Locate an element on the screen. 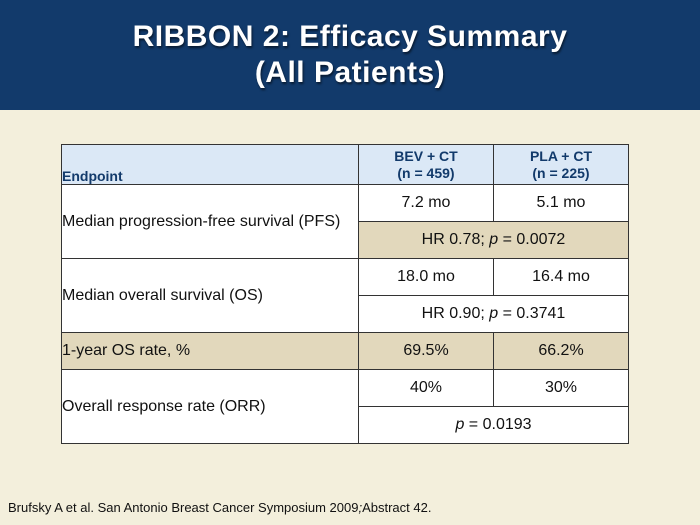 This screenshot has height=525, width=700. slide-title-line1: RIBBON 2: Efficacy Summary is located at coordinates (350, 36).